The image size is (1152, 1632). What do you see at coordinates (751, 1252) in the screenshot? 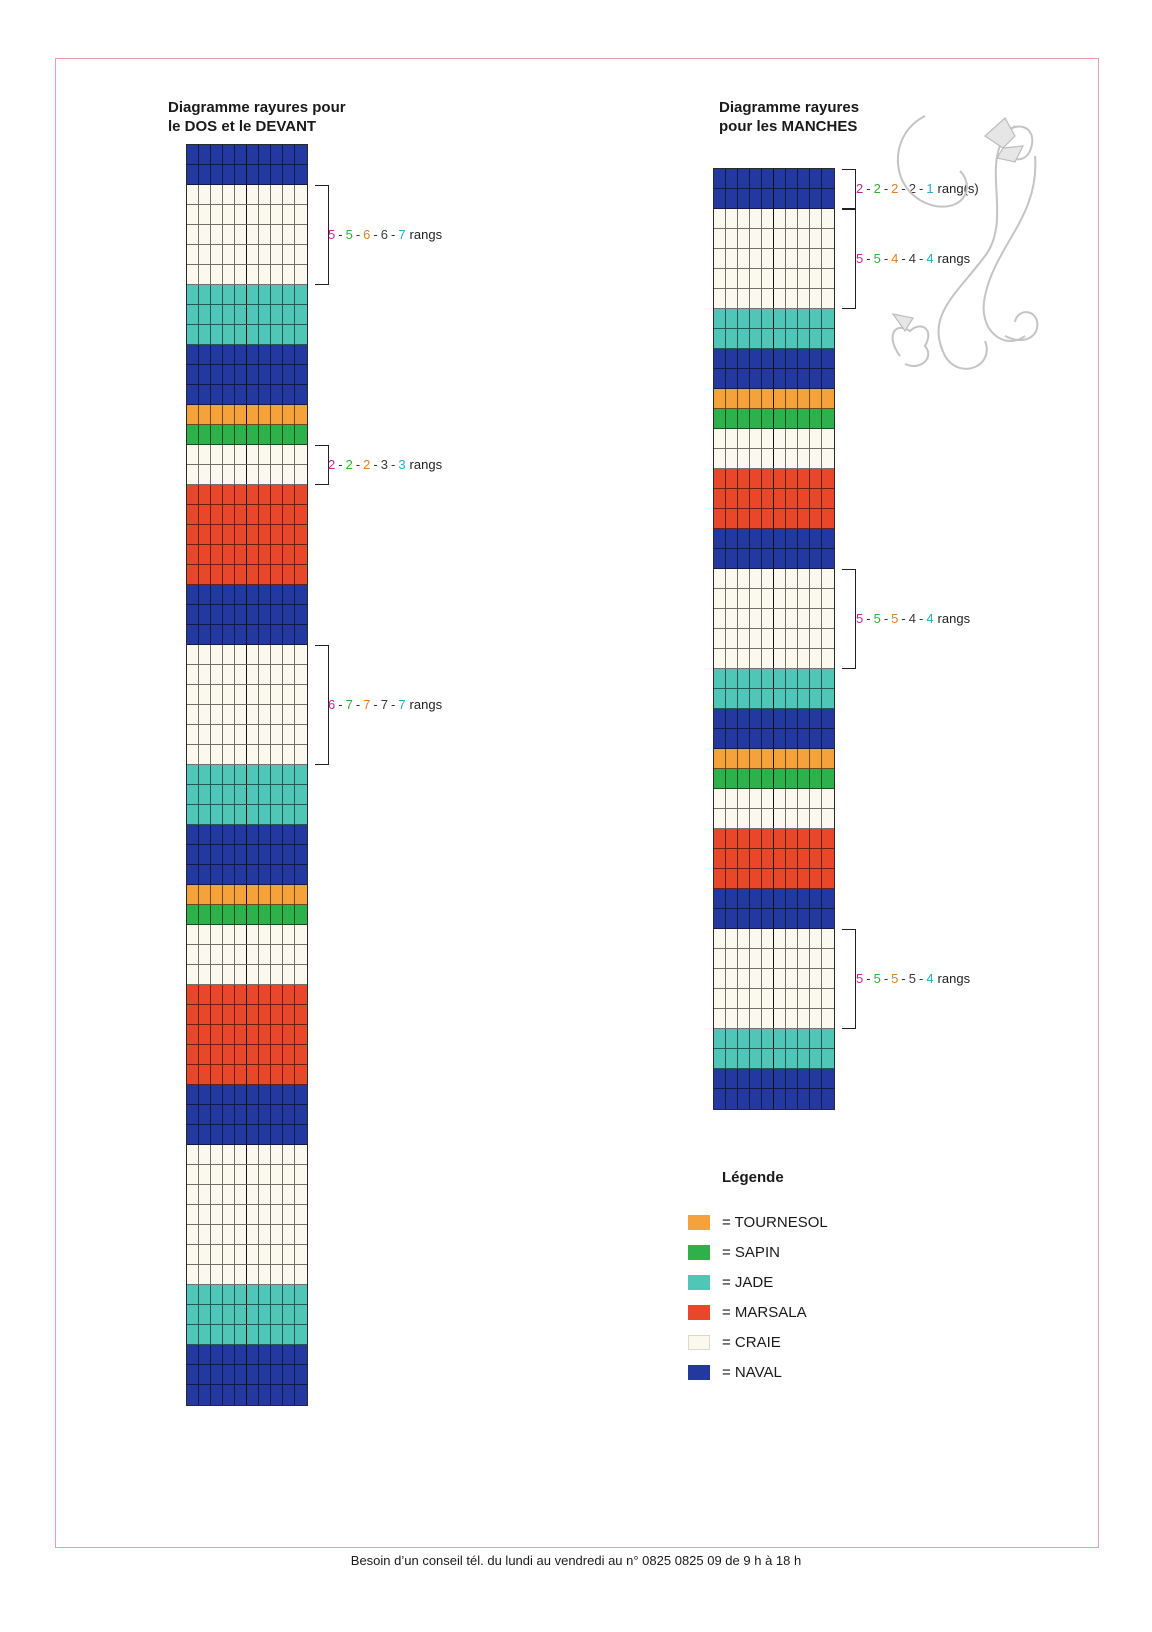
I see `legend-label: = SAPIN` at bounding box center [751, 1252].